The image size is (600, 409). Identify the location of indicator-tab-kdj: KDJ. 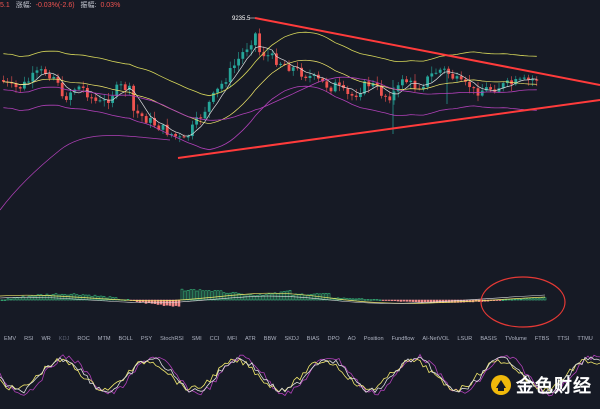
(64, 339).